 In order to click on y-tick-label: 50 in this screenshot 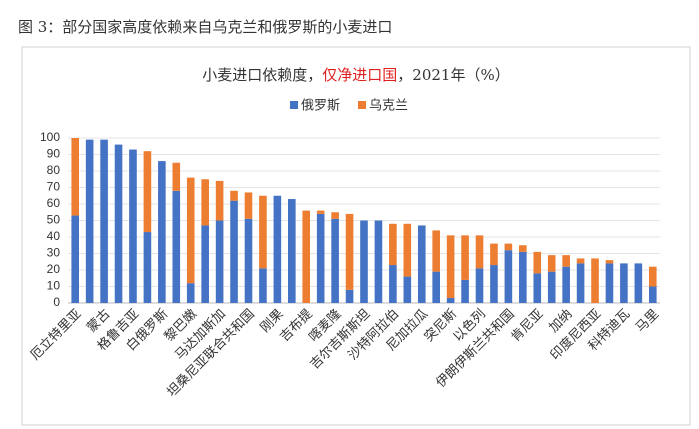, I will do `click(54, 220)`.